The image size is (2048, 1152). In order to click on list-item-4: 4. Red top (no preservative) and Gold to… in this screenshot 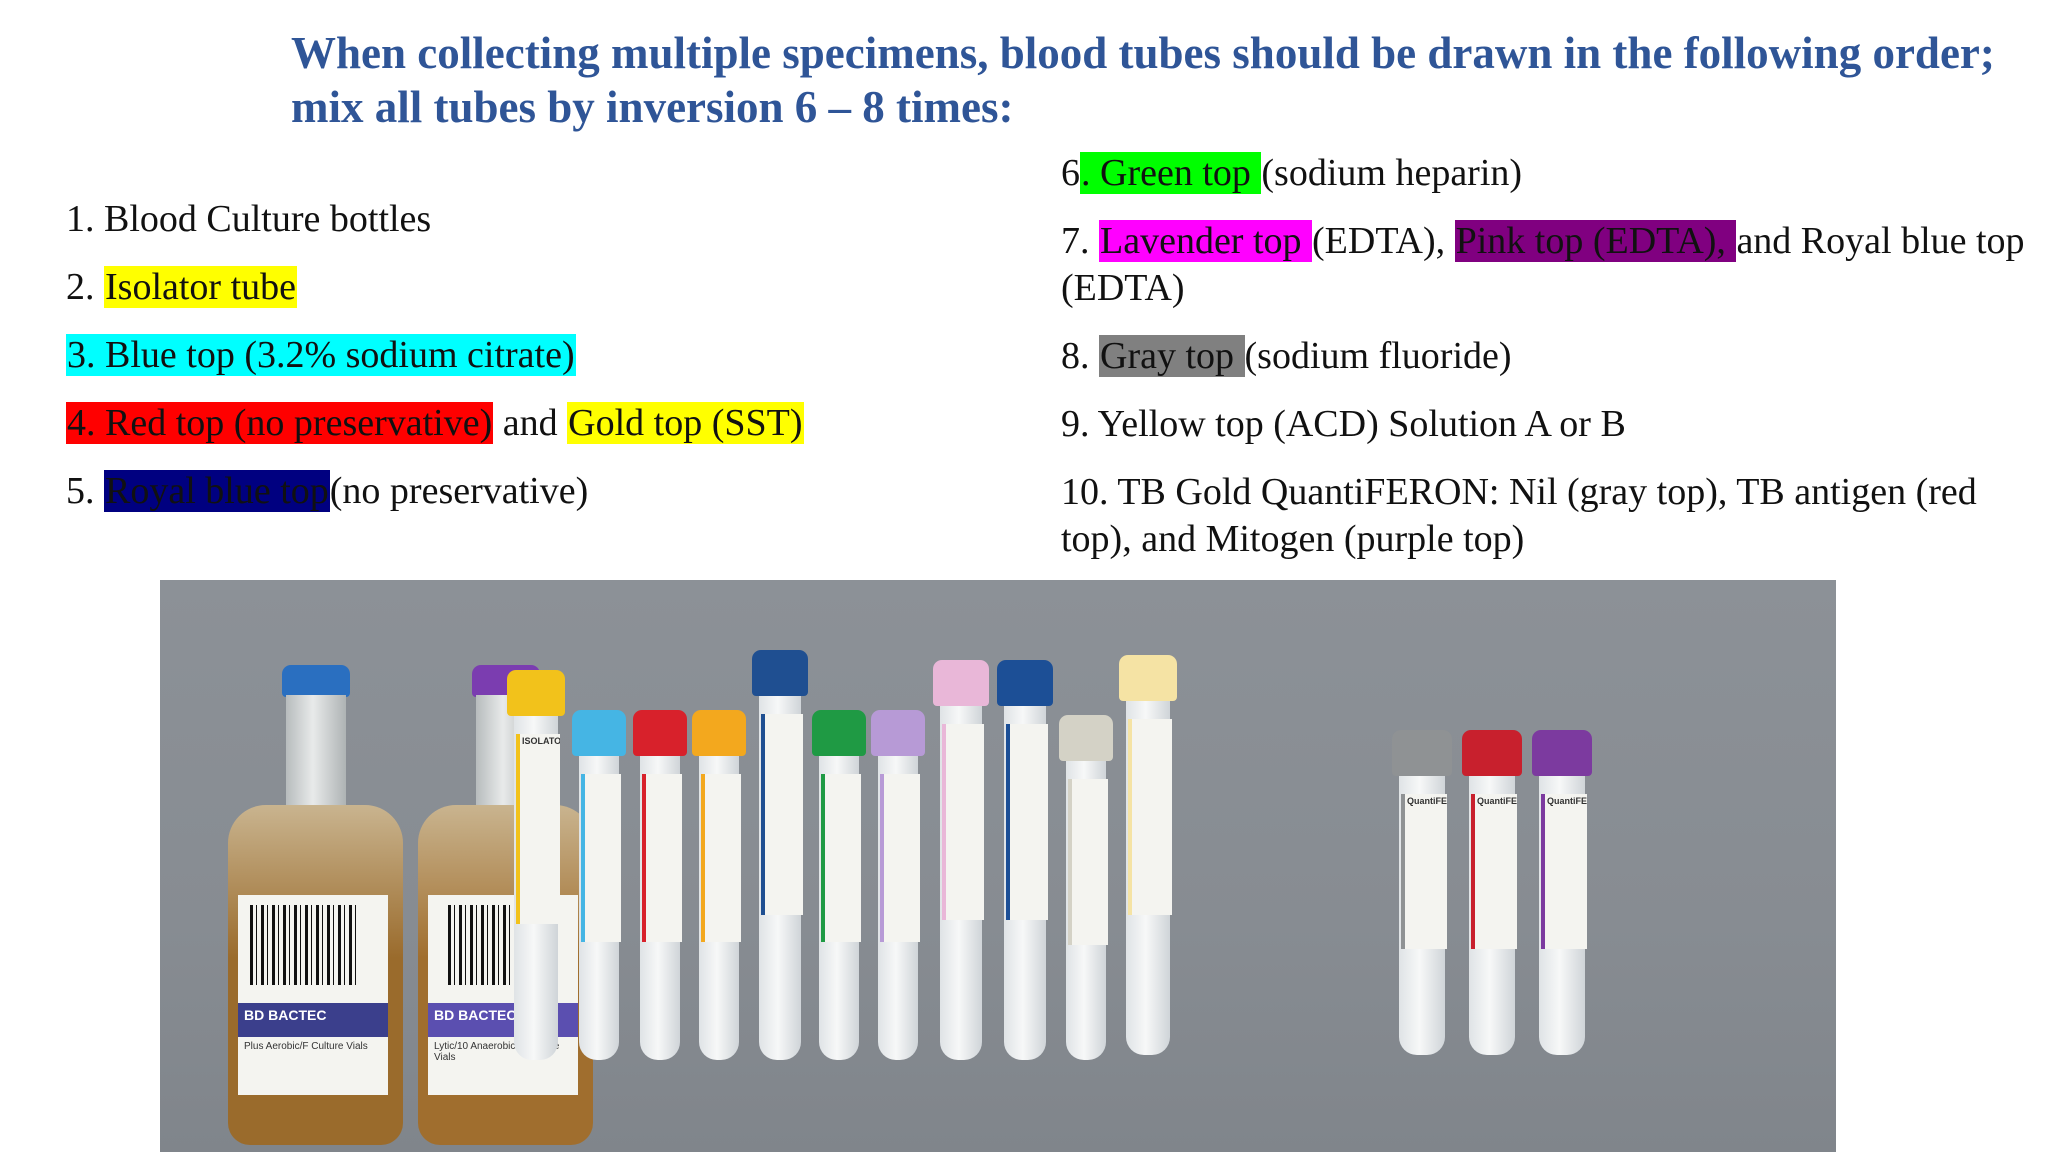, I will do `click(546, 423)`.